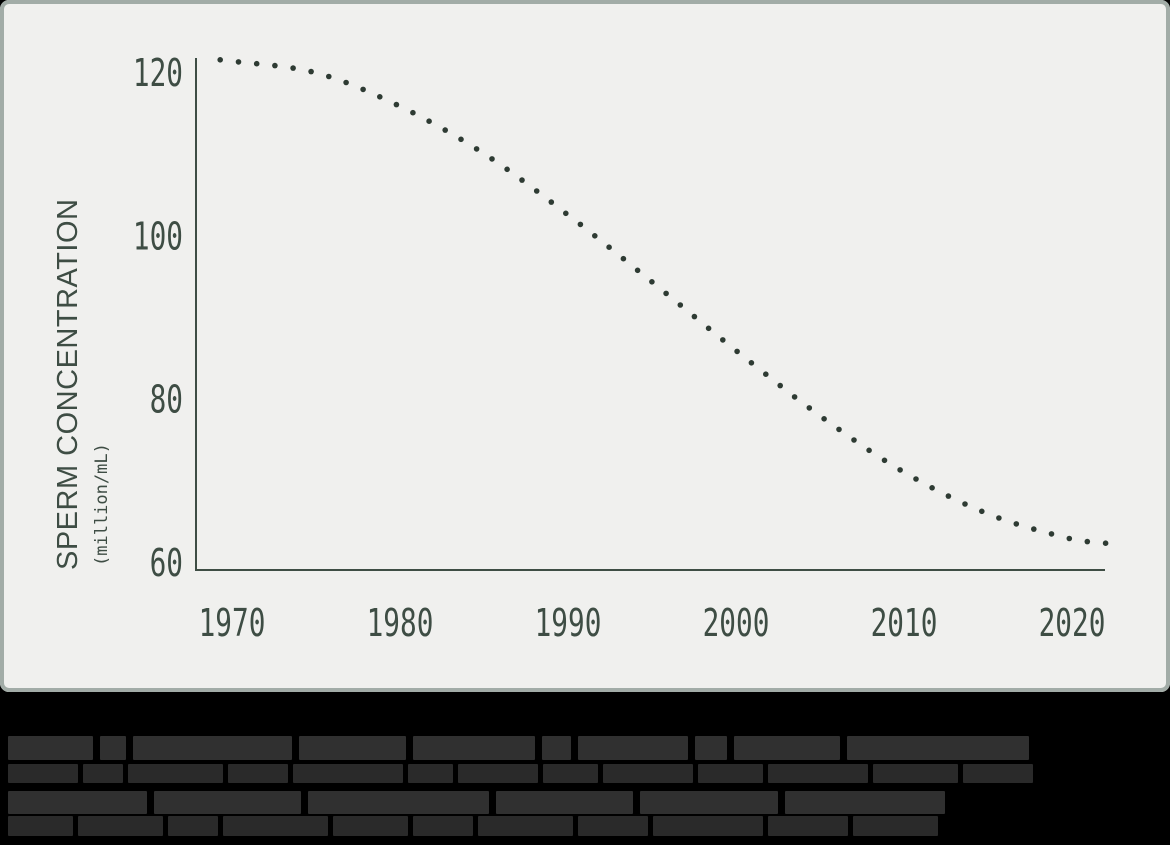 The height and width of the screenshot is (845, 1170). I want to click on x-tick-label: 2020, so click(1072, 623).